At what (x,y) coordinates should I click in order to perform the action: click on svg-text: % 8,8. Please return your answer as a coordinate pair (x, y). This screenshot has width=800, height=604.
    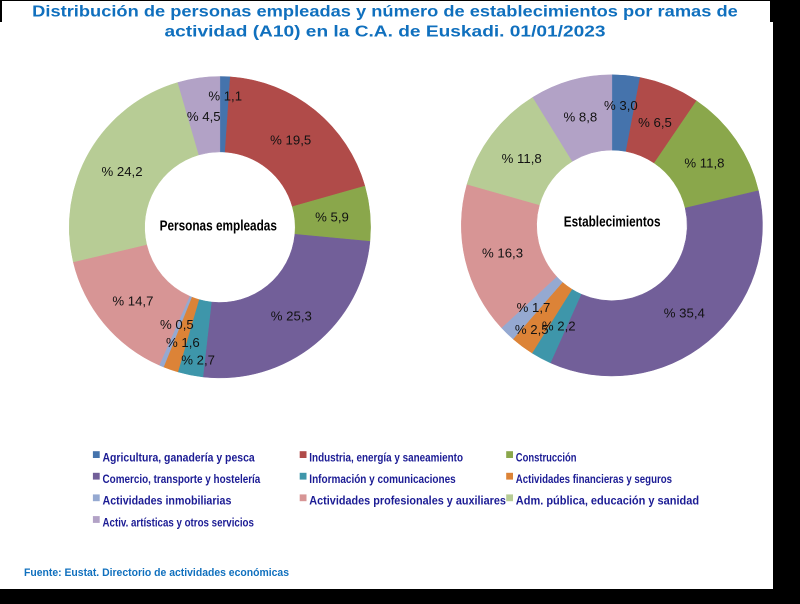
    Looking at the image, I should click on (581, 117).